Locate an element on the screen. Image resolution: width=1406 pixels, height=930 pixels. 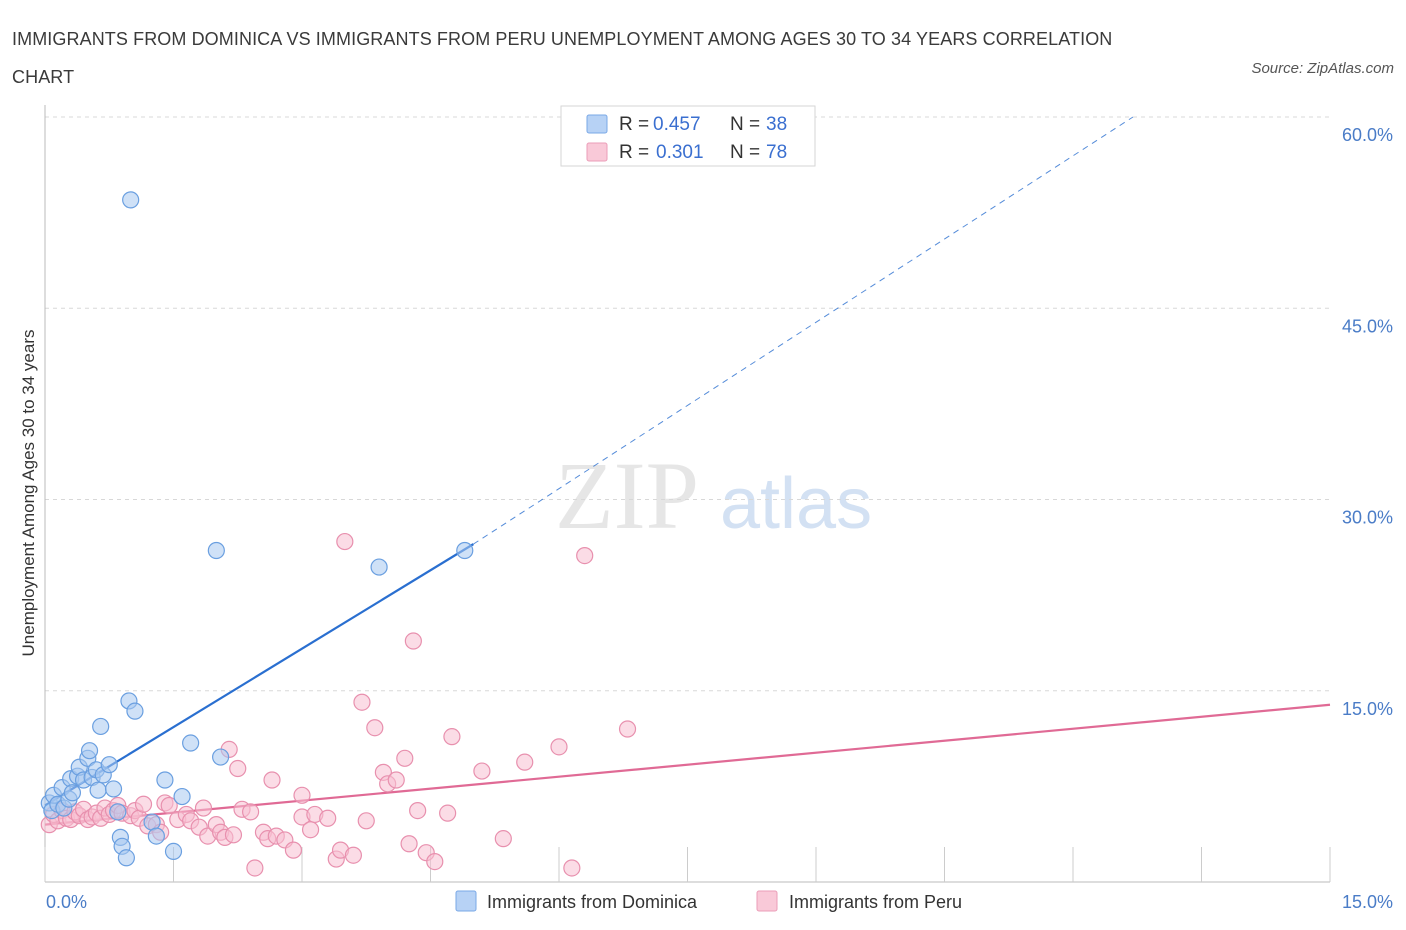
y-tick-label-3: 60.0% is located at coordinates (1367, 135).